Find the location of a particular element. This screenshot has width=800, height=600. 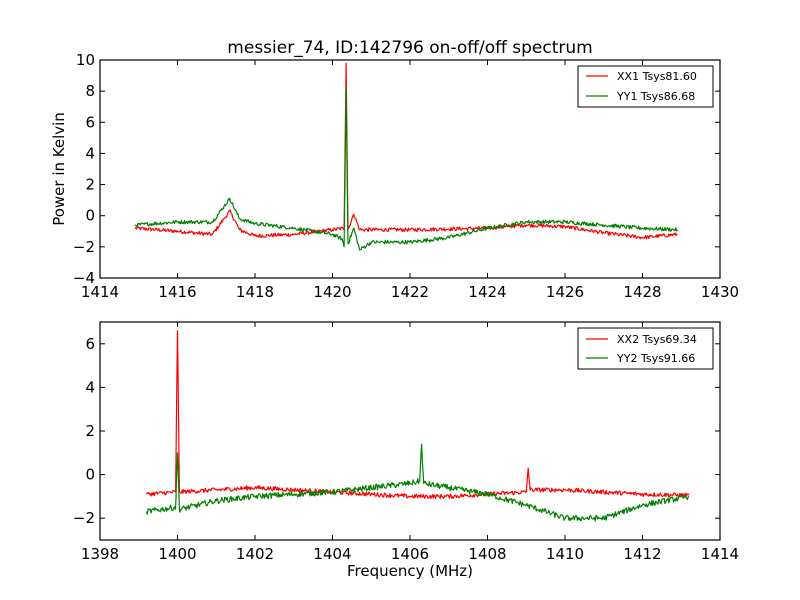

y-tick-label: 10 is located at coordinates (85, 60).